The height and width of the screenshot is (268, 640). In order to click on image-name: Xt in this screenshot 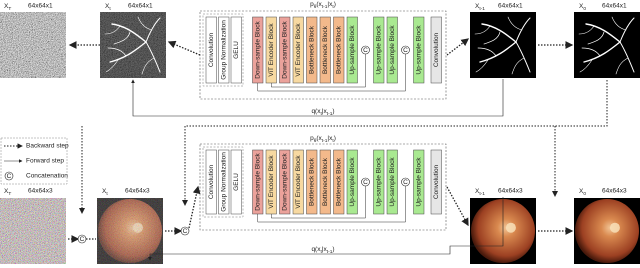, I will do `click(105, 192)`.